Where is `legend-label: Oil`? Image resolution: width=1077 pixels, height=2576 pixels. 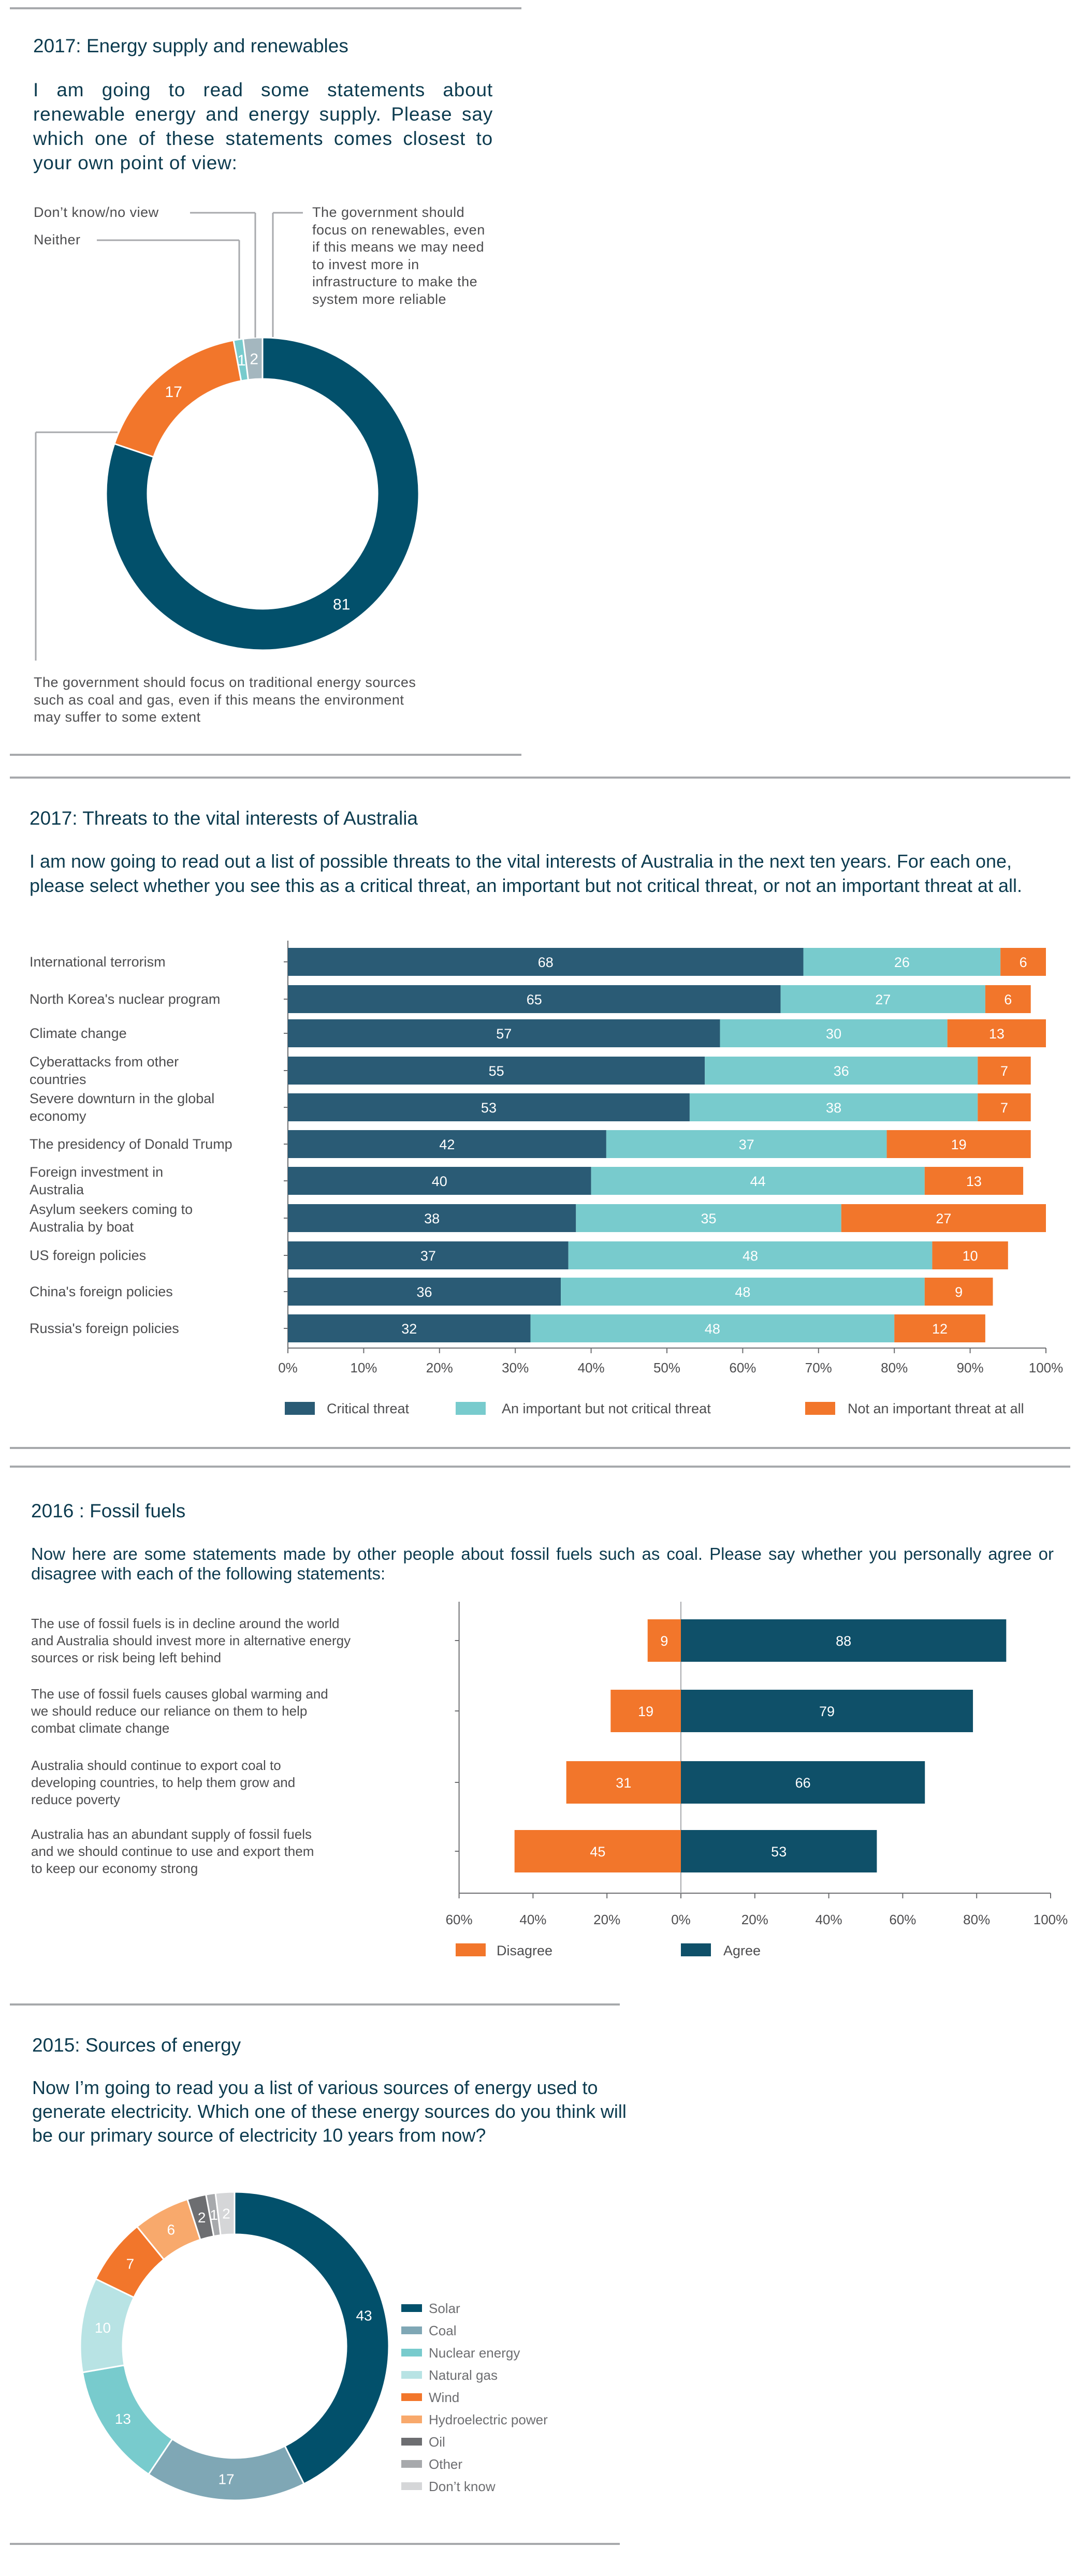
legend-label: Oil is located at coordinates (437, 2442).